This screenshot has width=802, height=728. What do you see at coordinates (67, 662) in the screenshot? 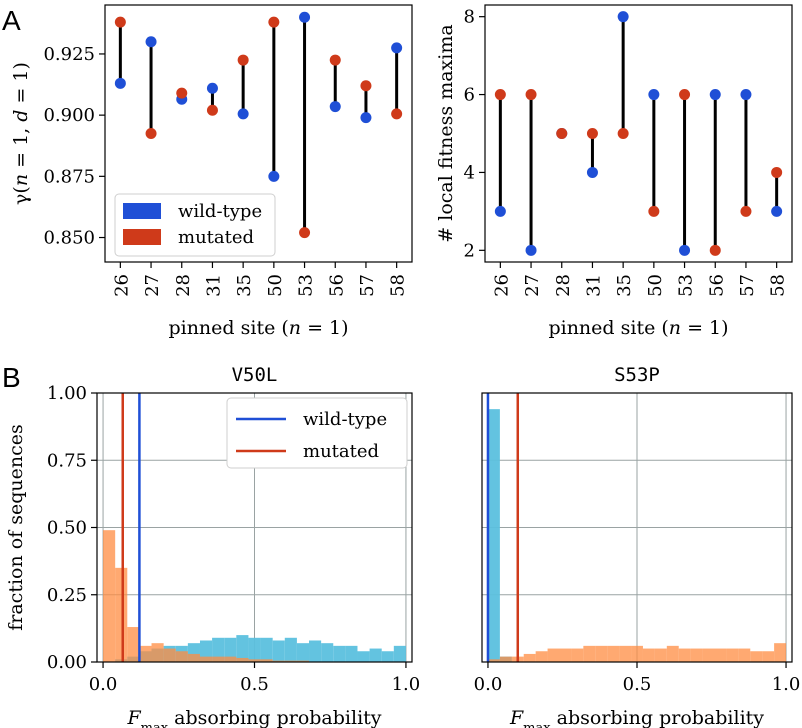
I see `y-tick-label: 0.00` at bounding box center [67, 662].